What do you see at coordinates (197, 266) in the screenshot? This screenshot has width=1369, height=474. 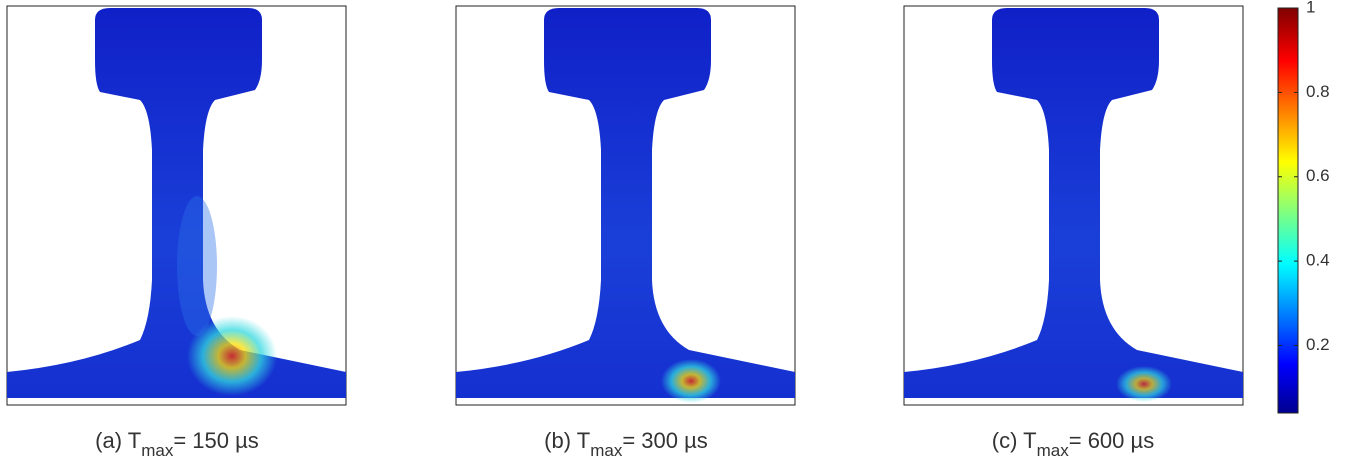 I see `glow` at bounding box center [197, 266].